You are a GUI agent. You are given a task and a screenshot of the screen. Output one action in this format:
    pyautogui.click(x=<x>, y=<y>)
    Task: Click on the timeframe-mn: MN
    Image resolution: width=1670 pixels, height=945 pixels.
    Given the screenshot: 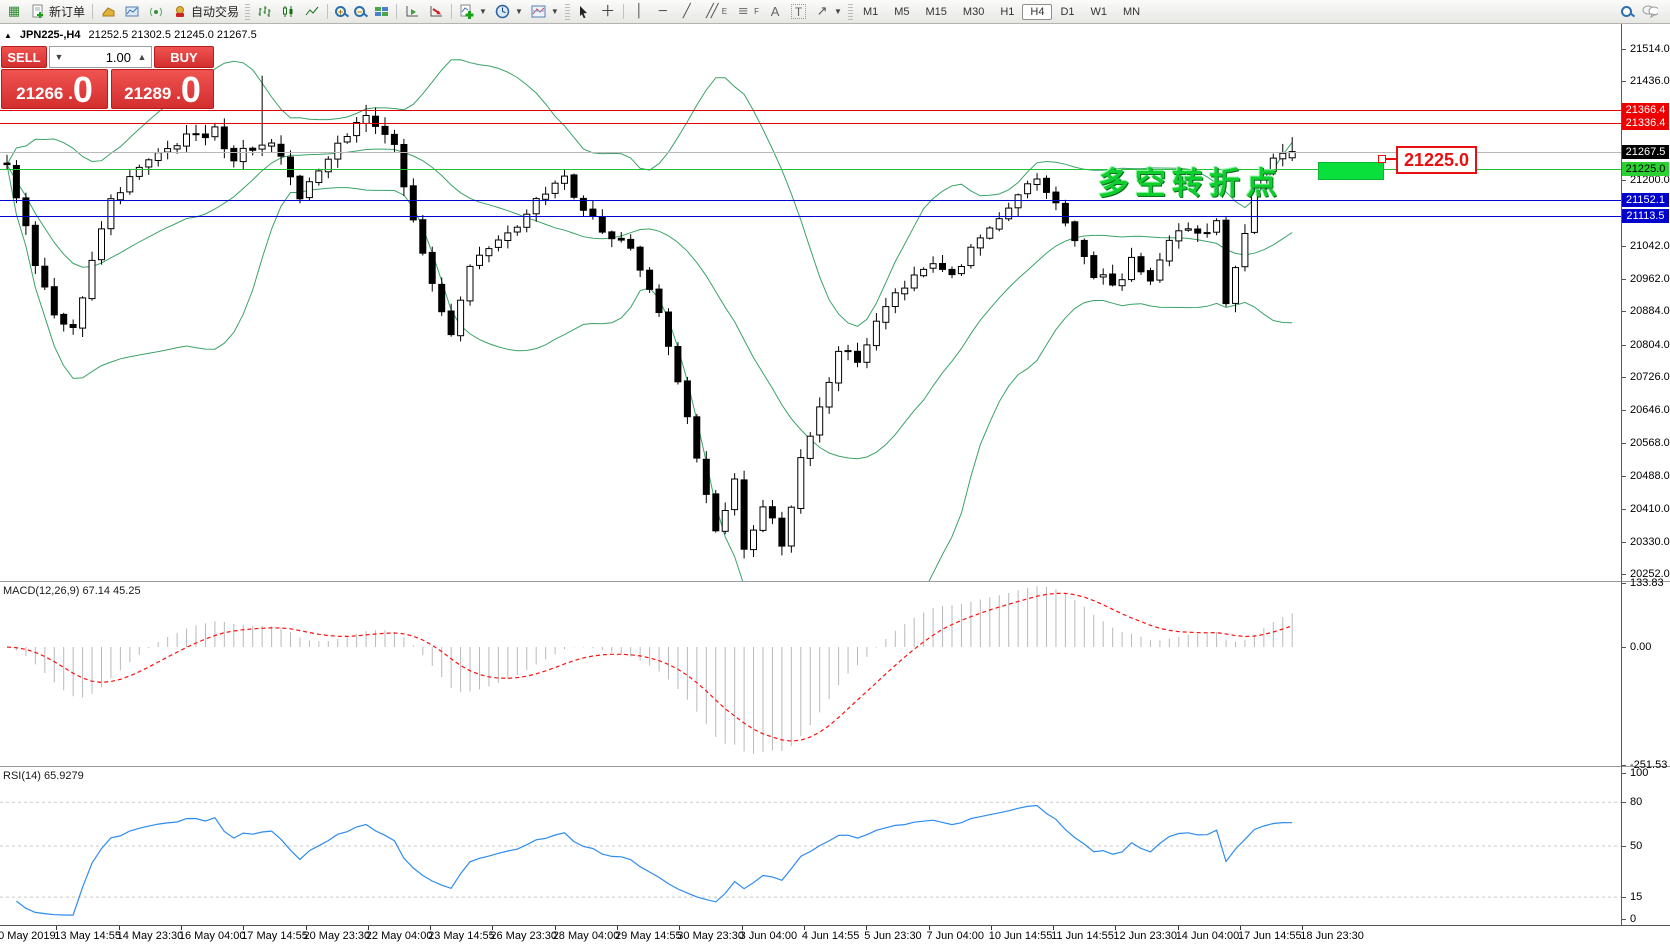 What is the action you would take?
    pyautogui.click(x=1132, y=11)
    